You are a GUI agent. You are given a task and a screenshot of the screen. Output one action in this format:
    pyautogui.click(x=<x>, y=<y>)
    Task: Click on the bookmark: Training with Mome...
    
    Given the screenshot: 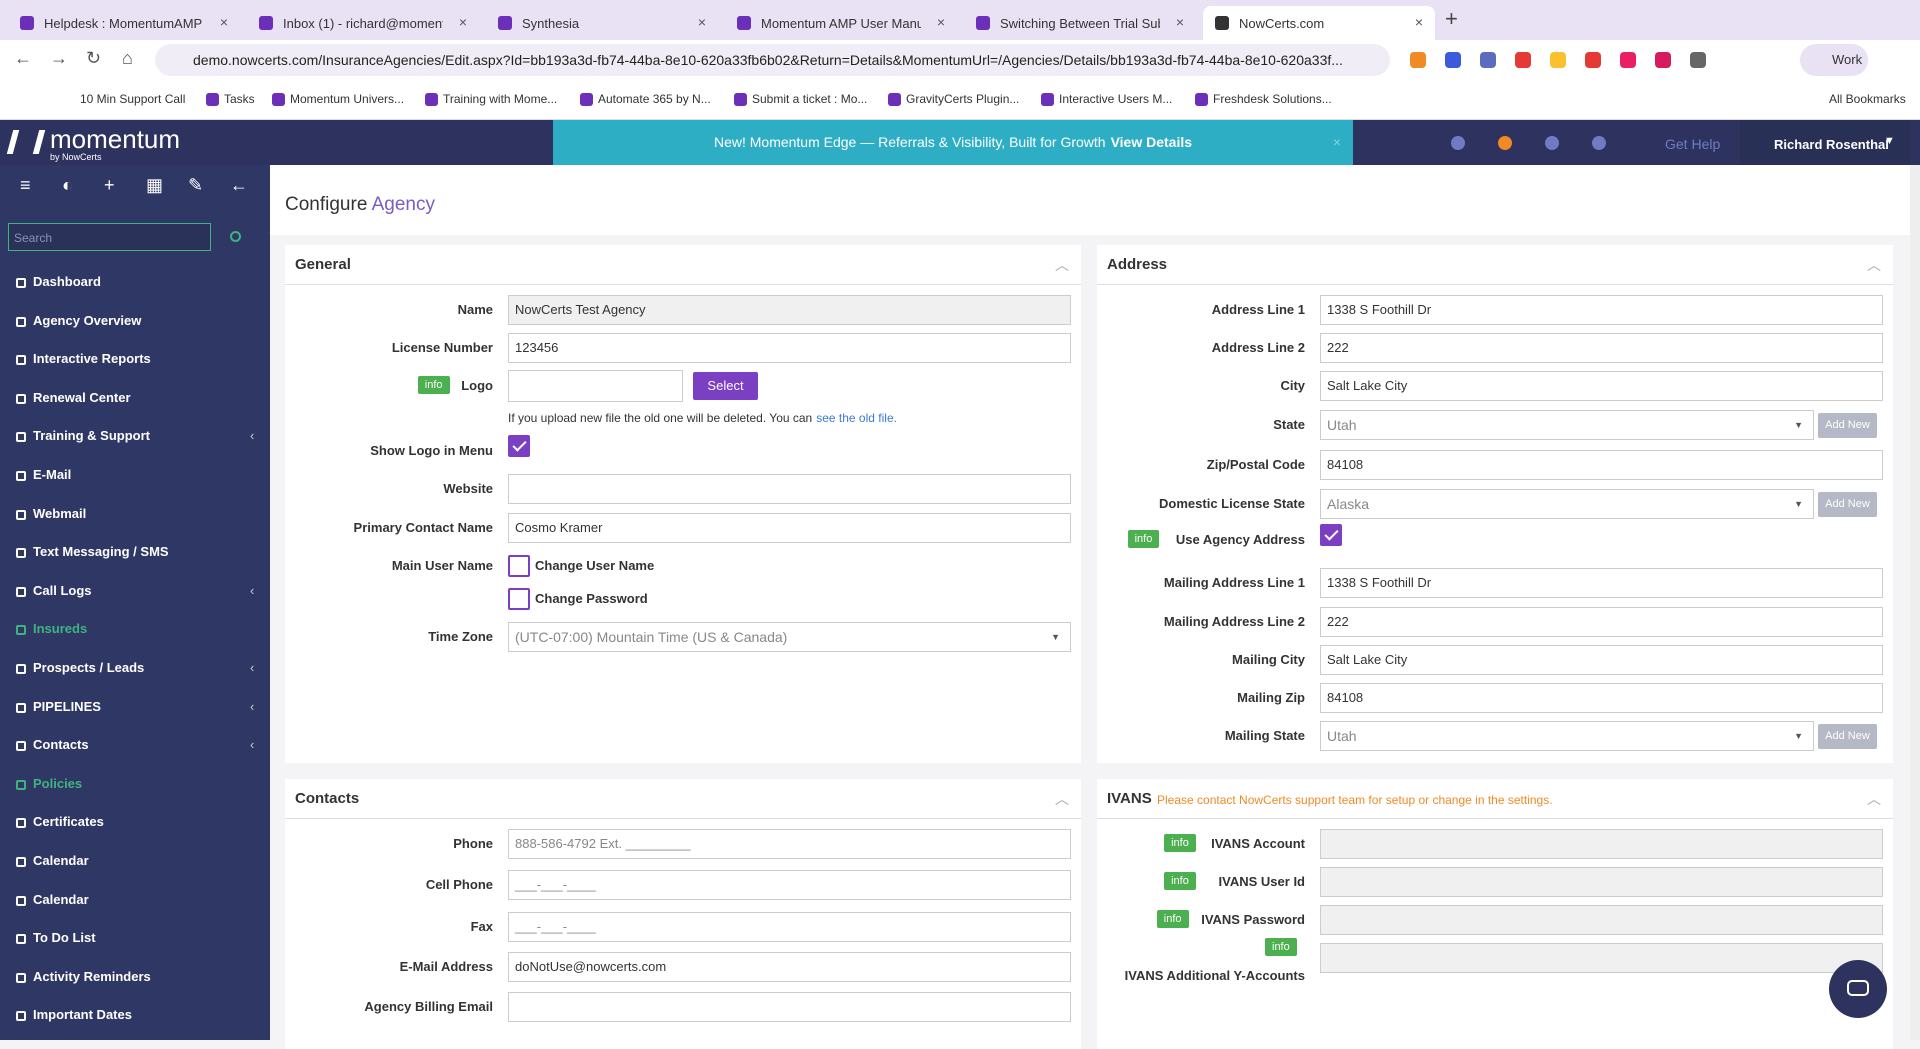 What is the action you would take?
    pyautogui.click(x=500, y=99)
    